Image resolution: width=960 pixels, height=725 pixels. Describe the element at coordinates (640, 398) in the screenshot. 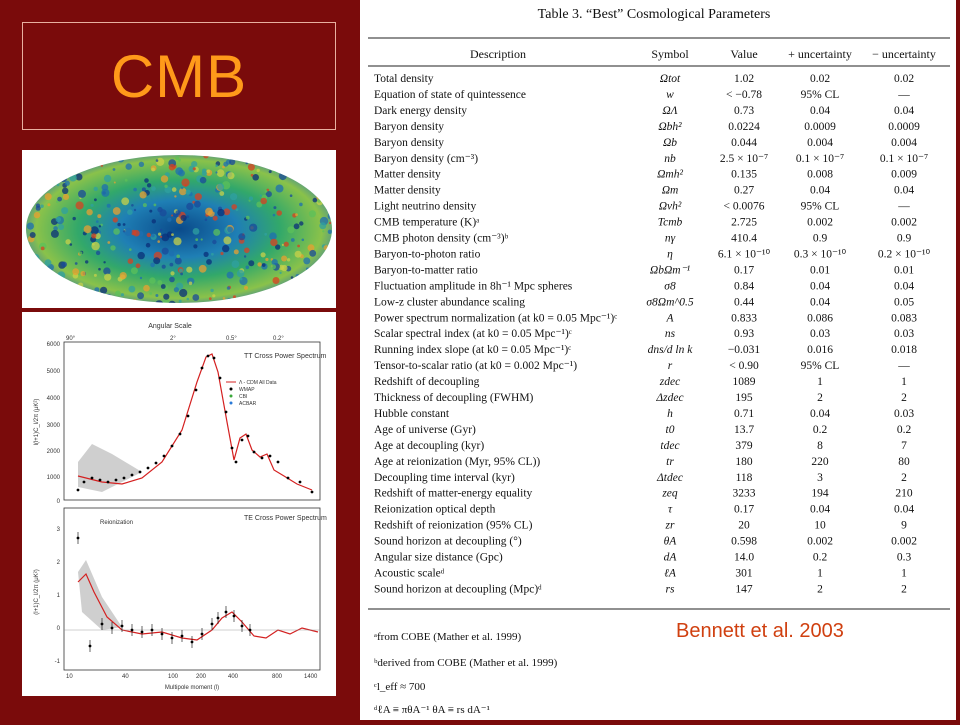

I see `table-row: Thickness of decoupling (FWHM) Δzdec 195 2 2` at that location.